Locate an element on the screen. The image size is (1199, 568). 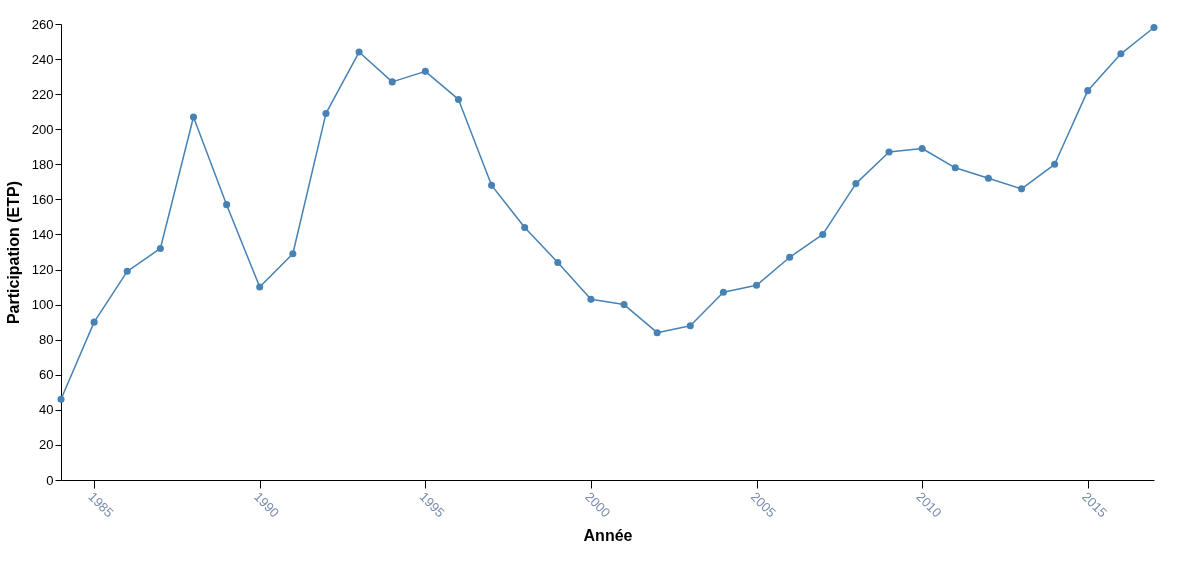
x-axis-title: Année is located at coordinates (608, 536).